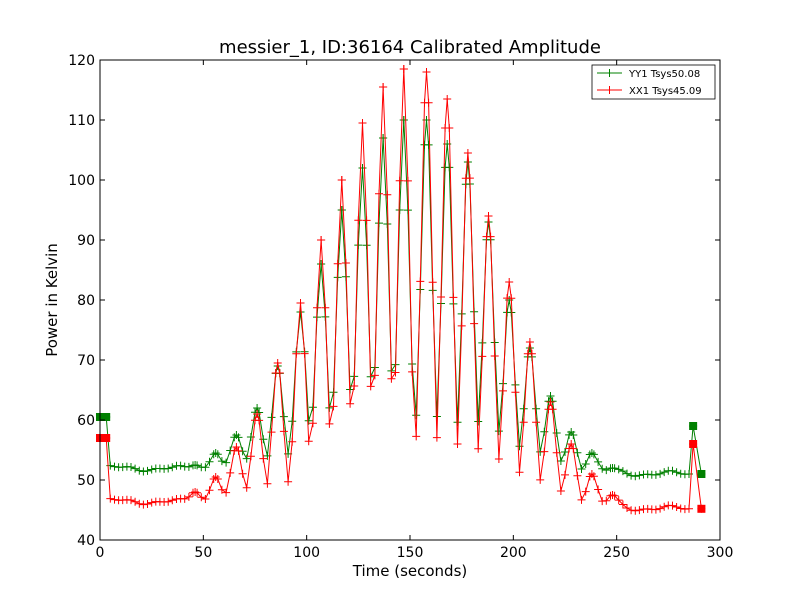 This screenshot has height=604, width=800. I want to click on x-axis-label: Time (seconds), so click(410, 571).